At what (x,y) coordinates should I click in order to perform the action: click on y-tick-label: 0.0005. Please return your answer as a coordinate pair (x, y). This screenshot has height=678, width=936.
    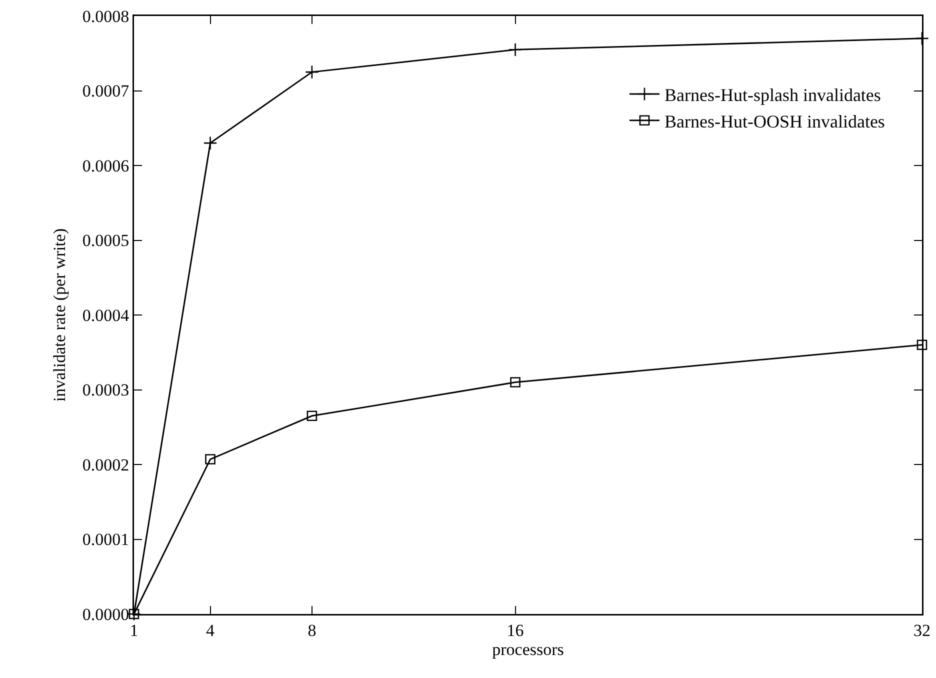
    Looking at the image, I should click on (106, 240).